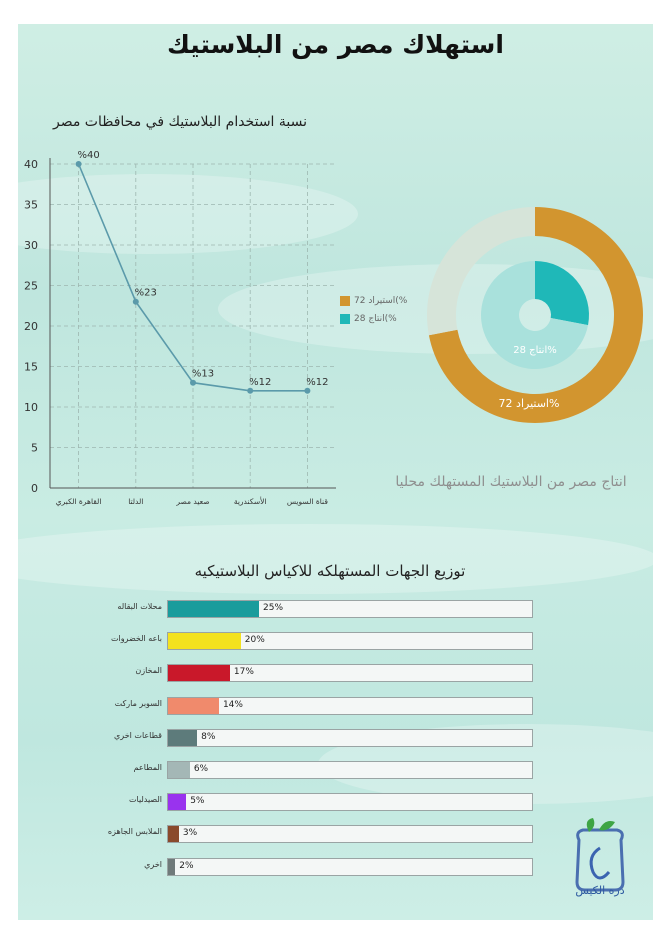  I want to click on y-tick-label: 30, so click(31, 245).